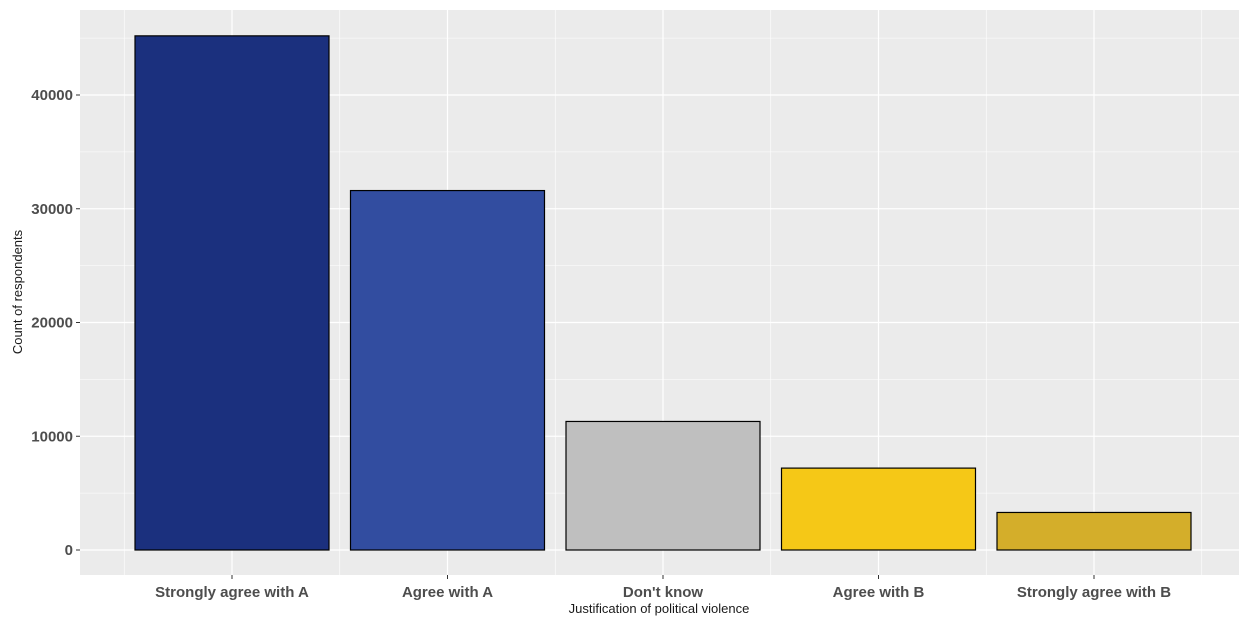  Describe the element at coordinates (1094, 592) in the screenshot. I see `x-tick-label: Strongly agree with B` at that location.